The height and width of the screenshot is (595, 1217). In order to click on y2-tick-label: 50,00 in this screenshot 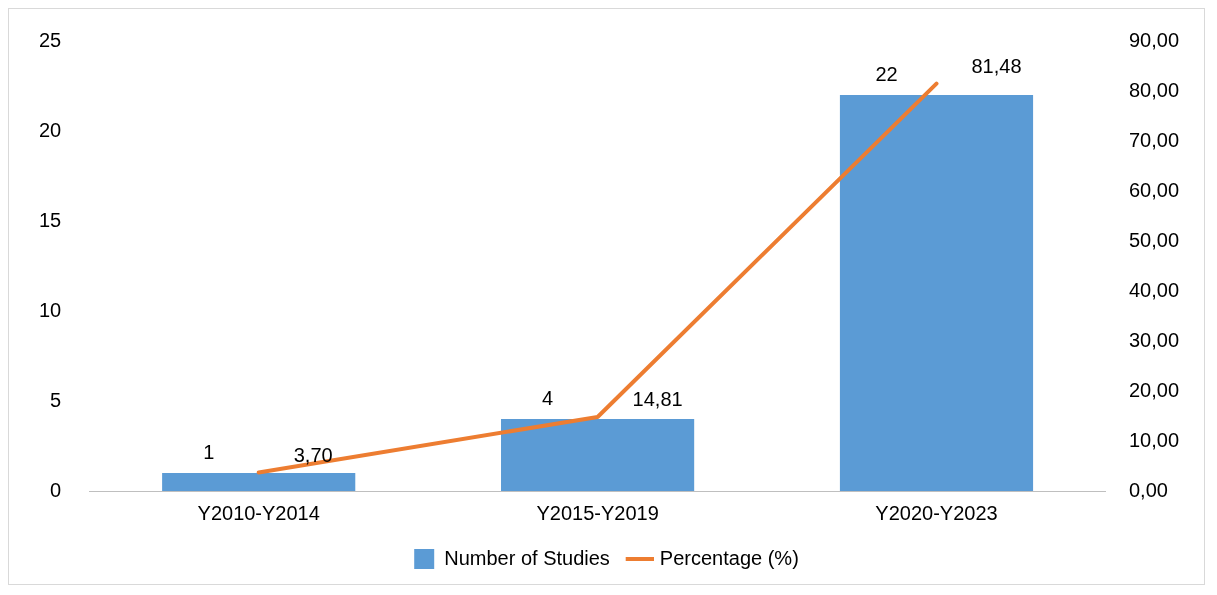, I will do `click(1154, 239)`.